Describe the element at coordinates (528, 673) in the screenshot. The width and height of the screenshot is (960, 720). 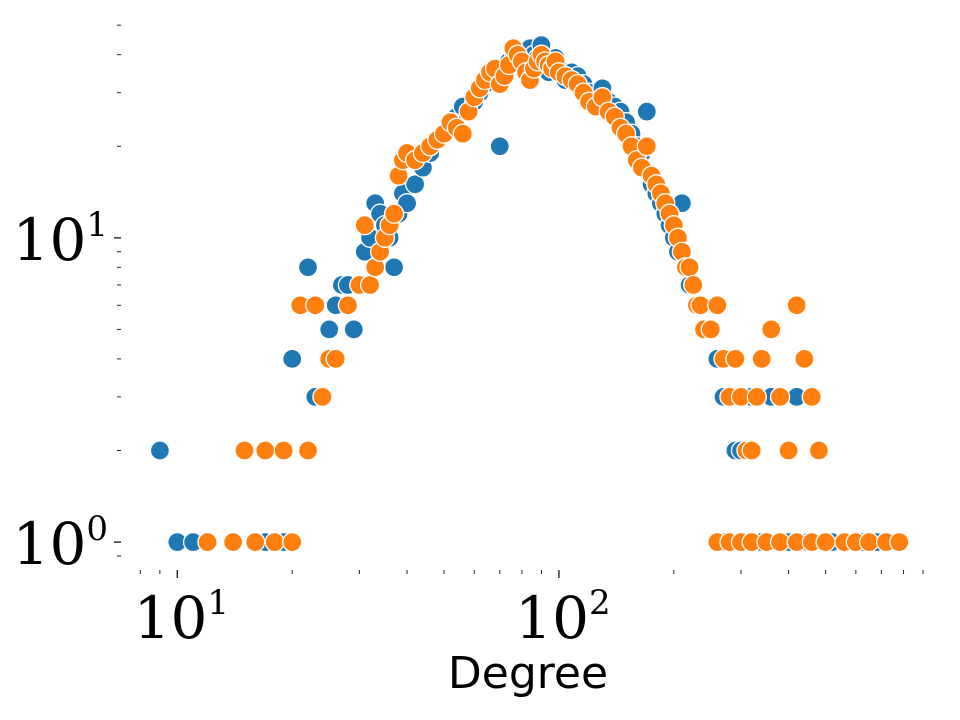
I see `x-axis-title: Degree` at that location.